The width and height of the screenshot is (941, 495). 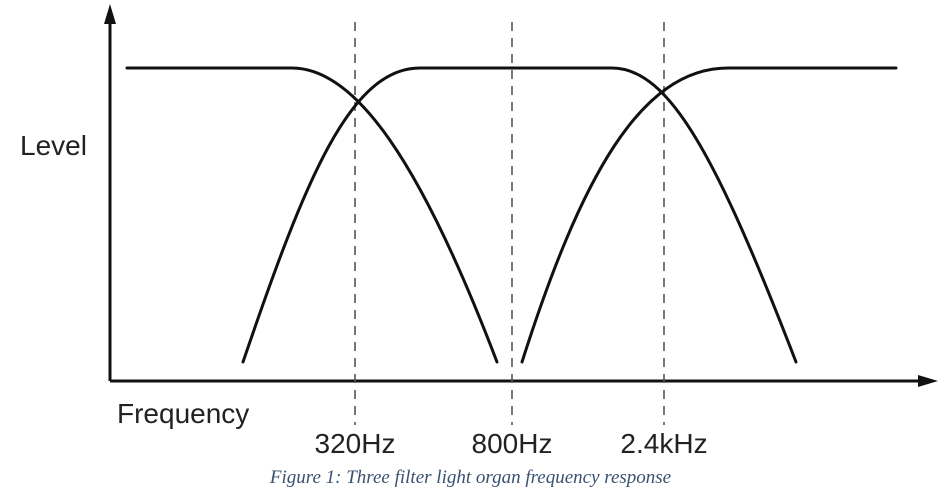 What do you see at coordinates (53, 145) in the screenshot?
I see `y-axis-label: Level` at bounding box center [53, 145].